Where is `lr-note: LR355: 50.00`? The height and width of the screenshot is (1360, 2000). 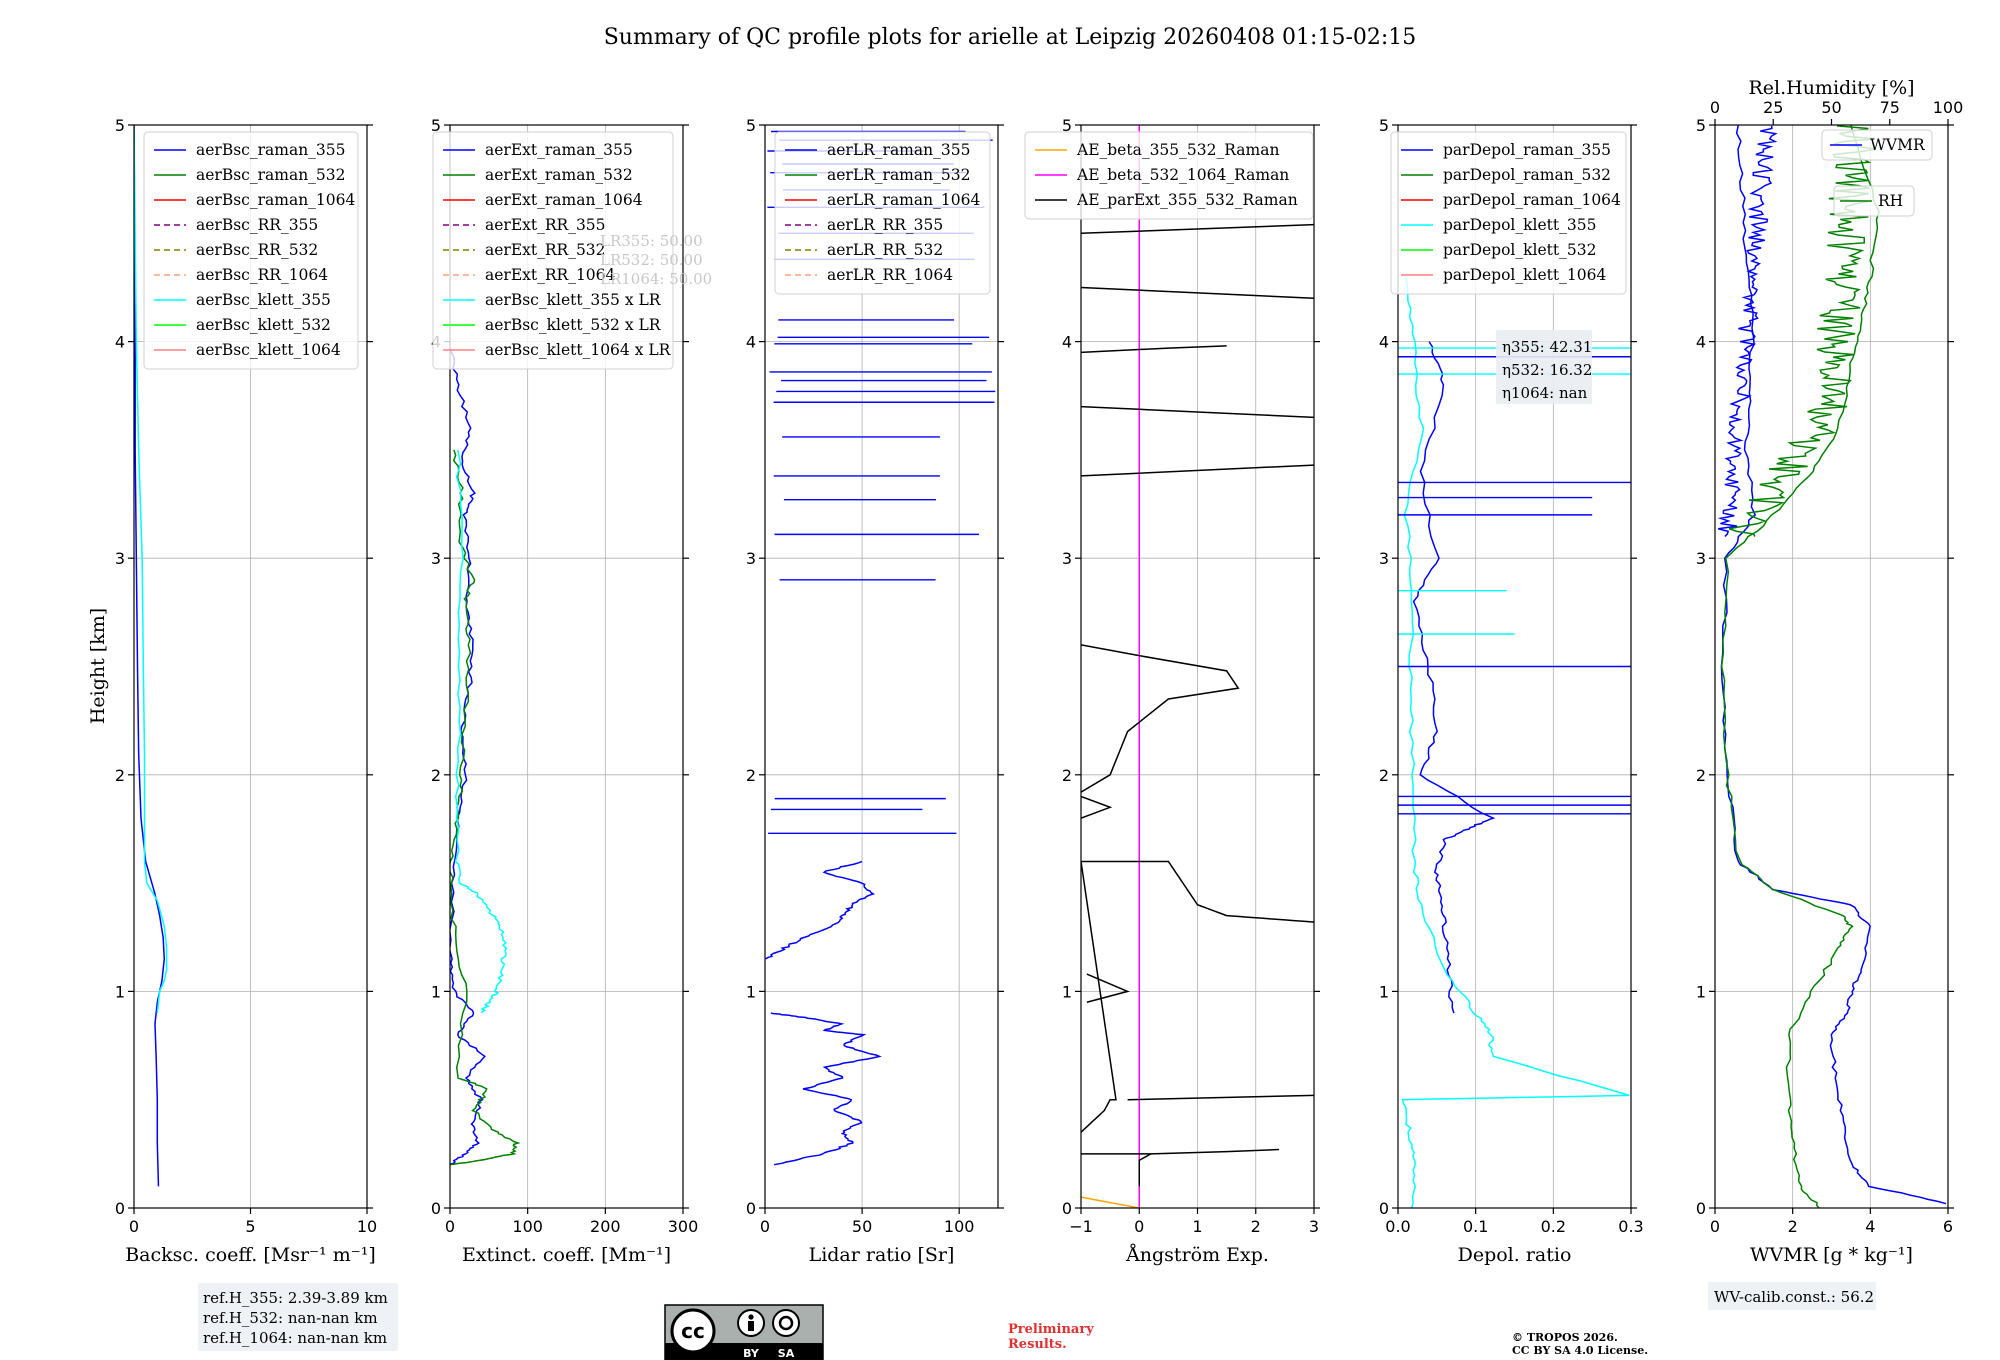
lr-note: LR355: 50.00 is located at coordinates (651, 241).